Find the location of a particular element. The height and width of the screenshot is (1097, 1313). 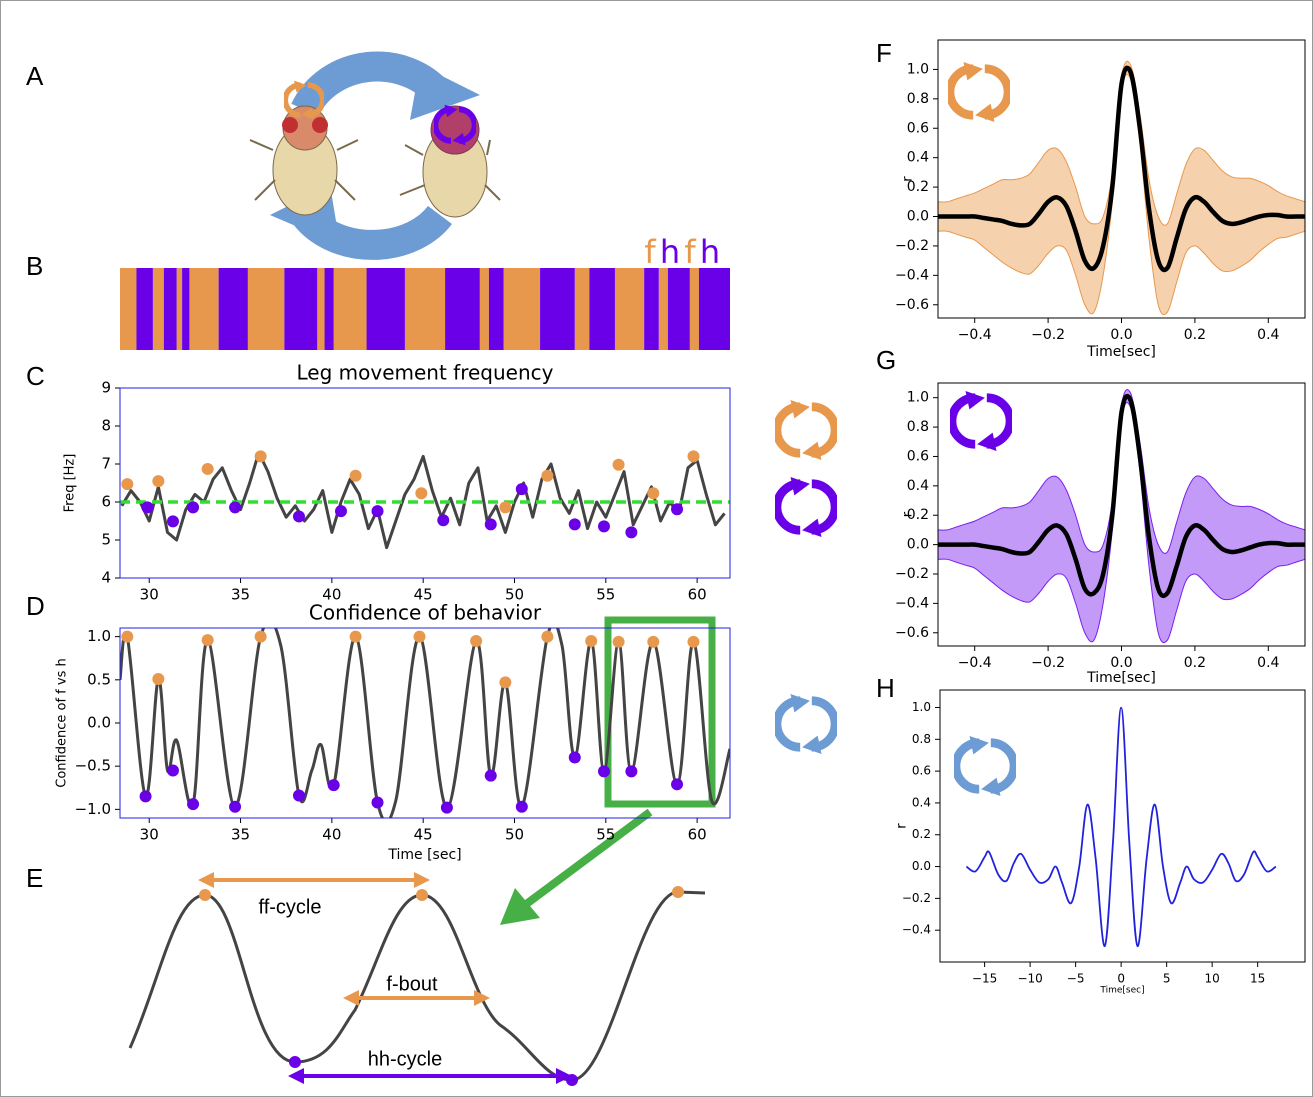

y-tick-label: 0.8 is located at coordinates (921, 739).